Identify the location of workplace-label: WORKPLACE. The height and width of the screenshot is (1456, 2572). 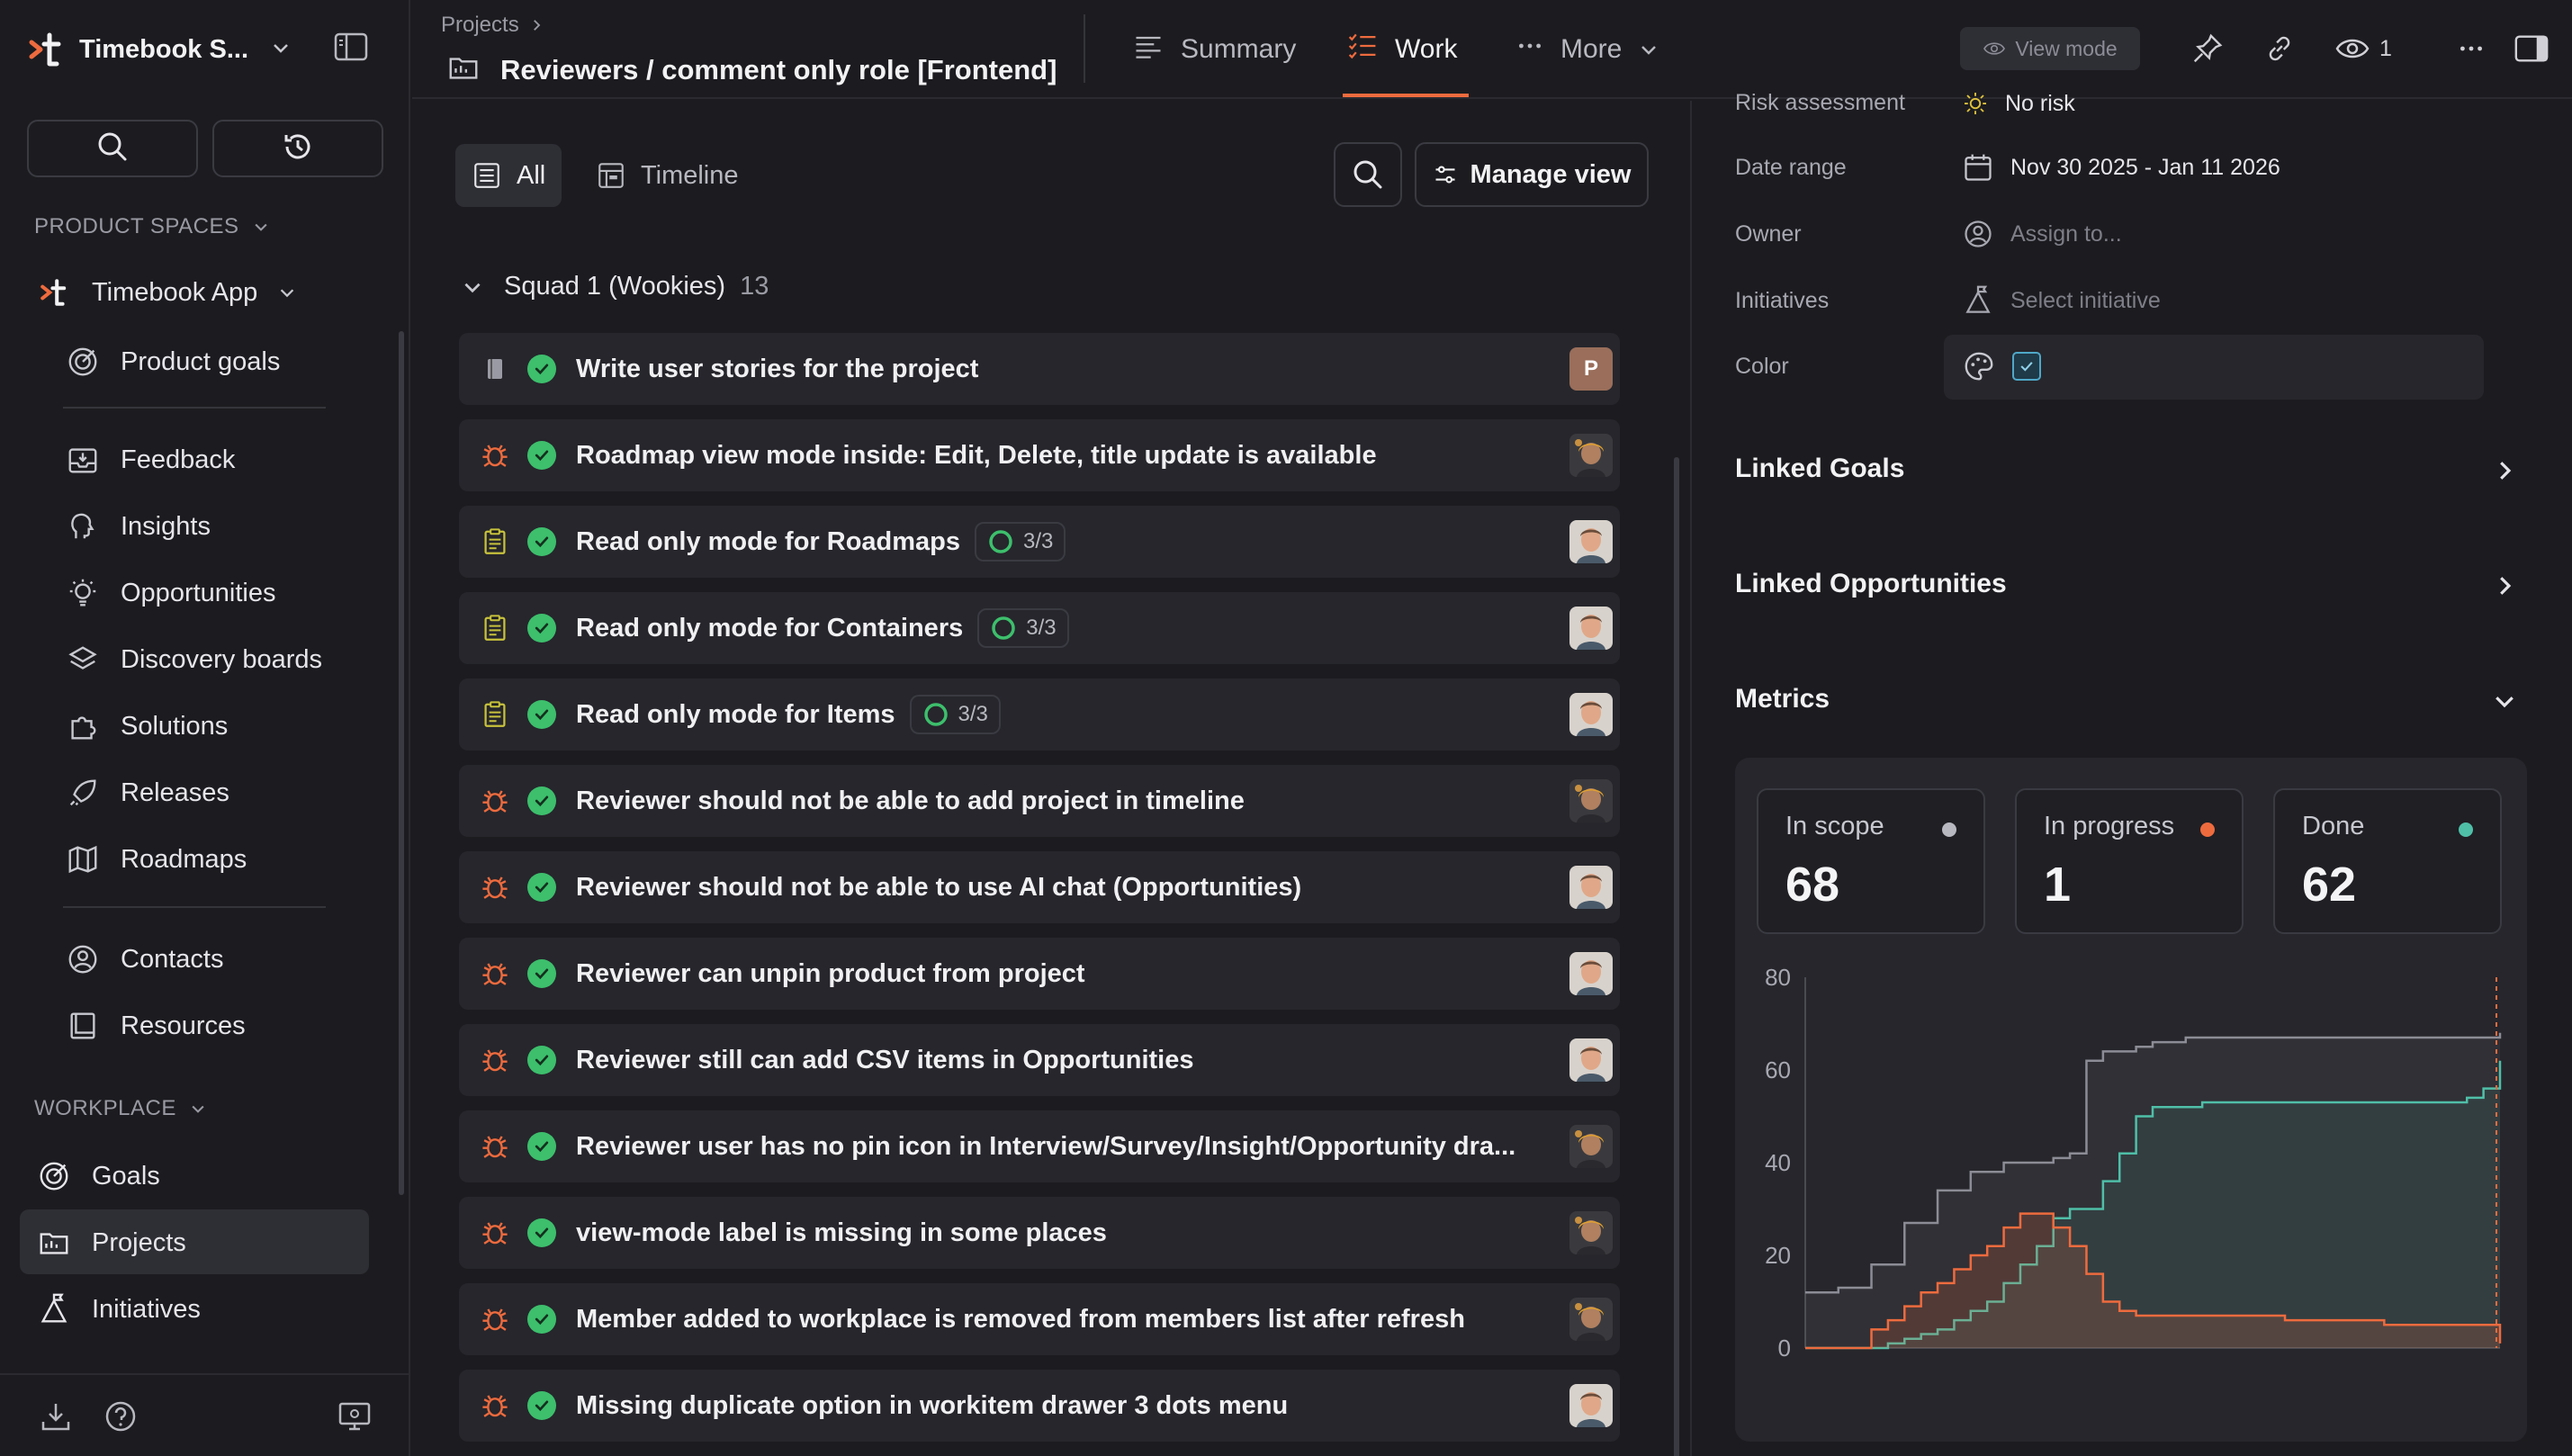
(120, 1108).